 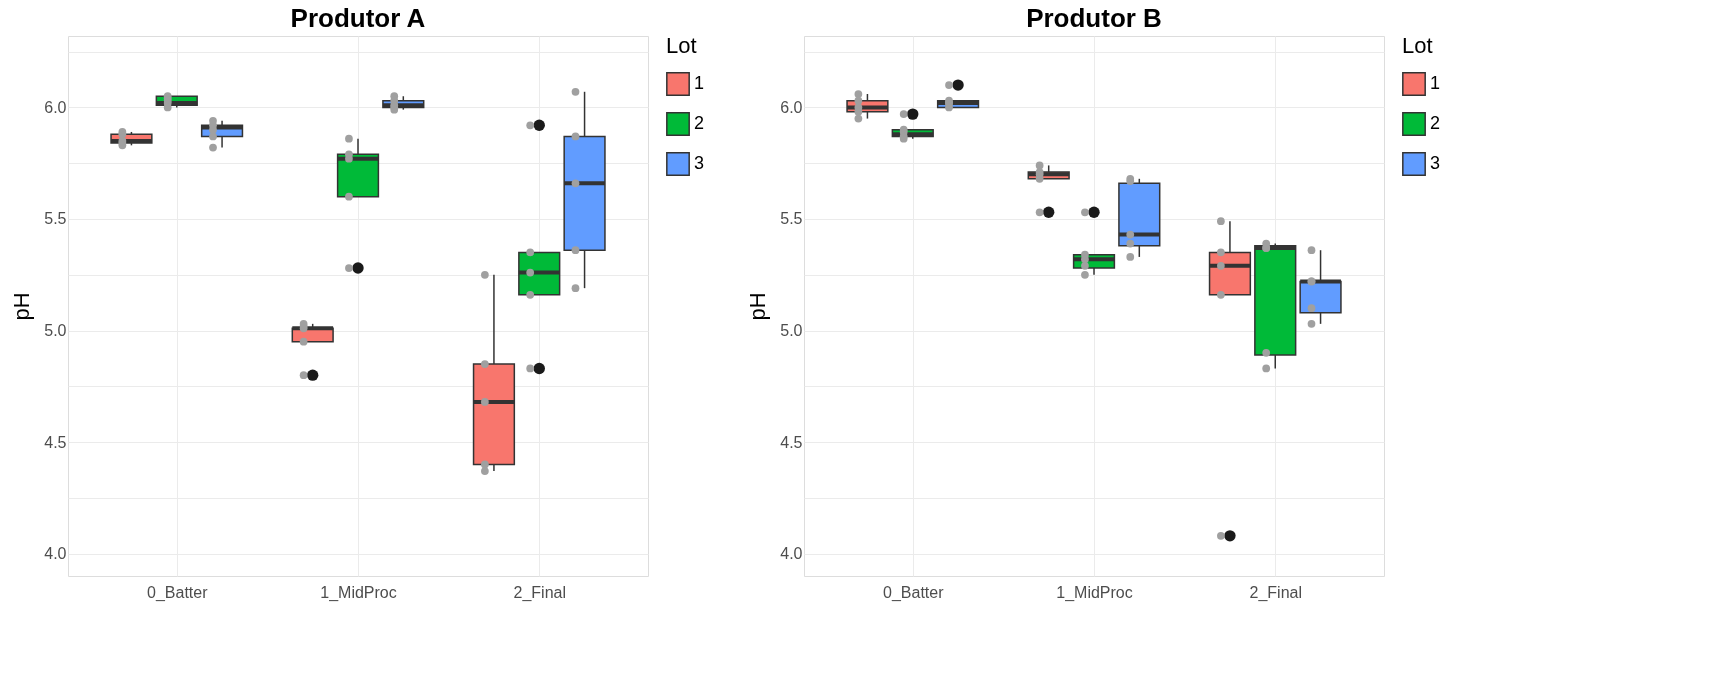 I want to click on chart-title: Produtor A, so click(x=358, y=18).